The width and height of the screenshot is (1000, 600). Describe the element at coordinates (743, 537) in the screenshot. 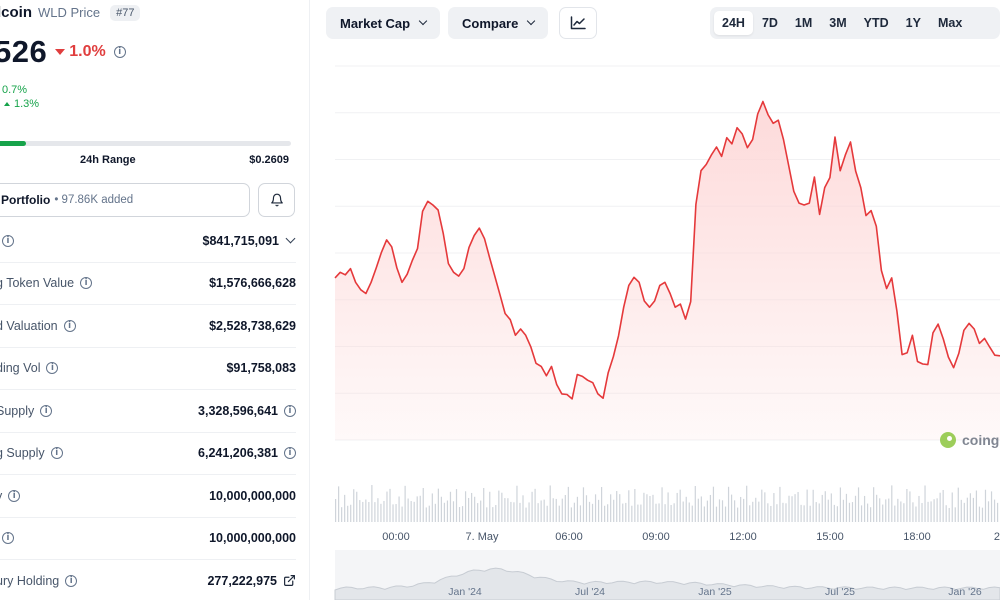

I see `x-tick-label: 12:00` at that location.